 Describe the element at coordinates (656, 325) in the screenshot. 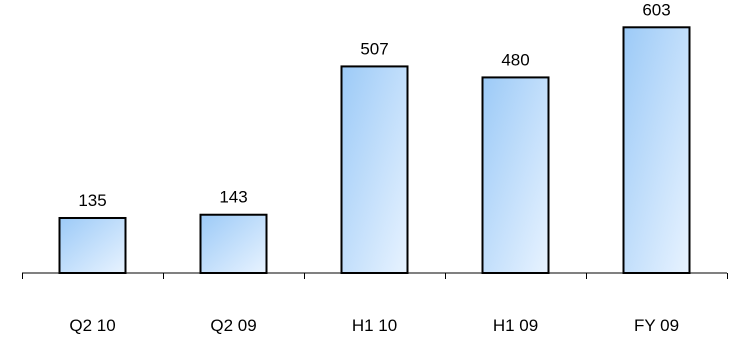

I see `x-tick-label: FY 09` at that location.